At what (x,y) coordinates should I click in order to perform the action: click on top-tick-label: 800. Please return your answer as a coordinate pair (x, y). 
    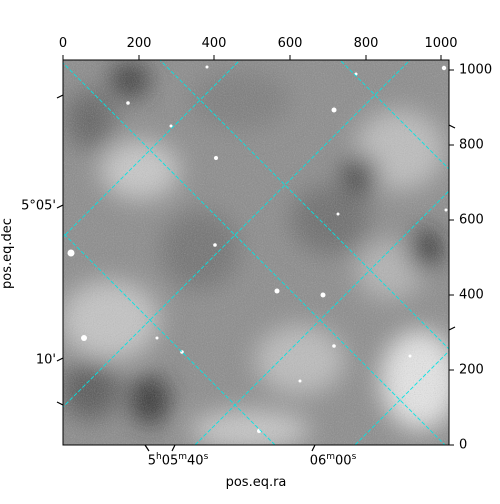
    Looking at the image, I should click on (366, 43).